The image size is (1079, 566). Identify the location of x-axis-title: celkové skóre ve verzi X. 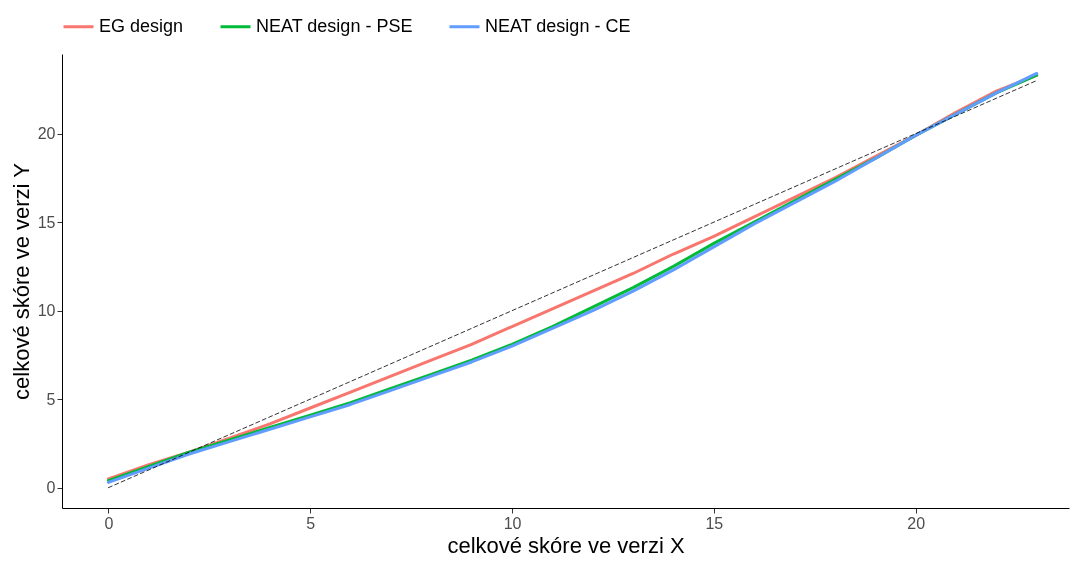
(566, 545).